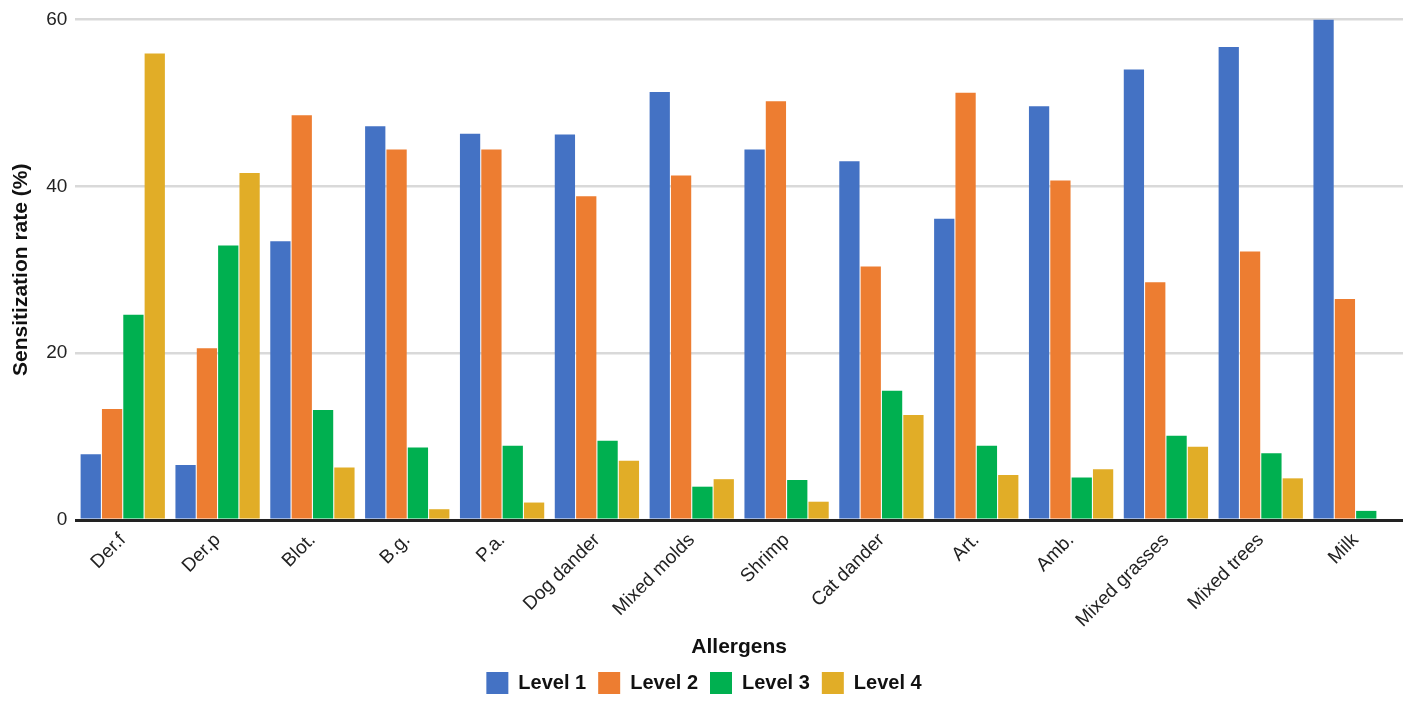 The image size is (1413, 709). Describe the element at coordinates (57, 185) in the screenshot. I see `y-tick-label: 40` at that location.